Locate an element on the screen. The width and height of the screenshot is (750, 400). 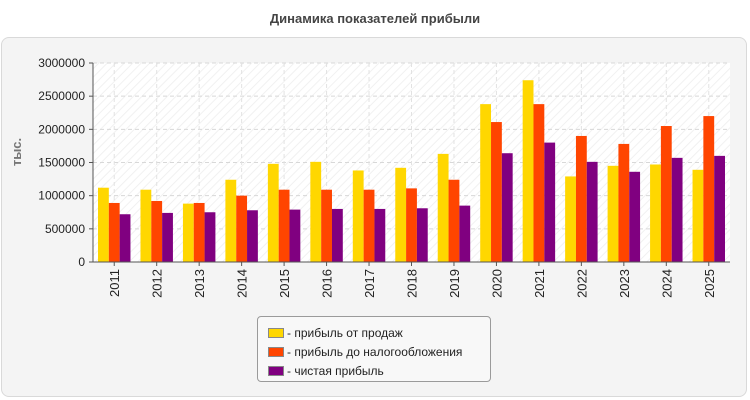
legend-label: - чистая прибыль is located at coordinates (335, 370).